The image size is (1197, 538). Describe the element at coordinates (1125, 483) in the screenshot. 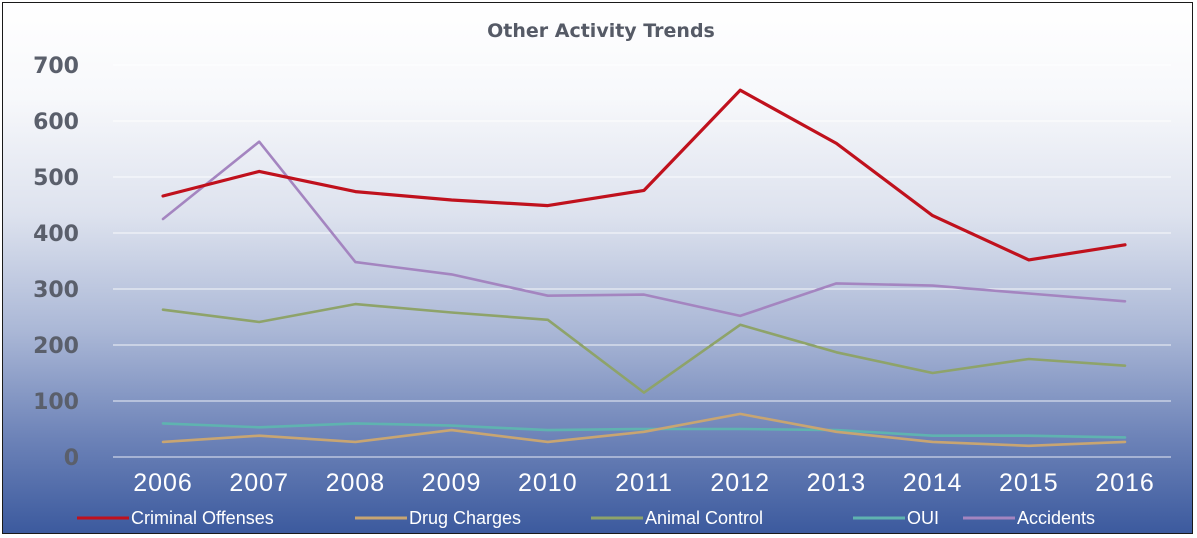

I see `x-tick-label: 2016` at that location.